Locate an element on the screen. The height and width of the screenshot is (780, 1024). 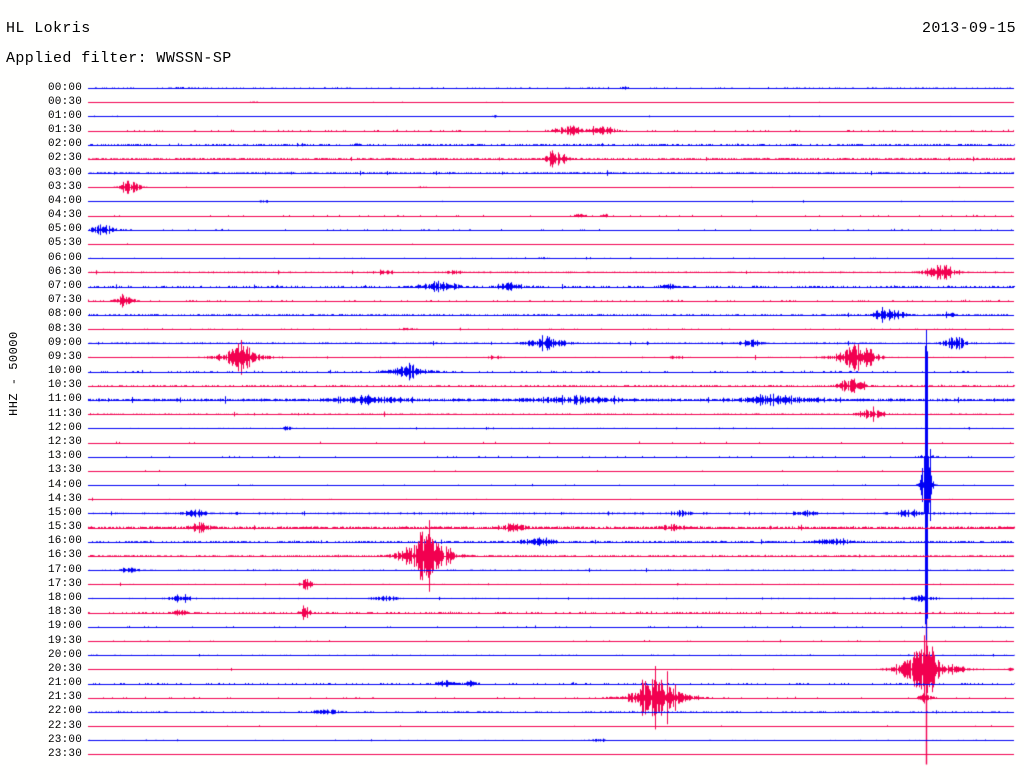
time-label-1530: 15:30 is located at coordinates (64, 527).